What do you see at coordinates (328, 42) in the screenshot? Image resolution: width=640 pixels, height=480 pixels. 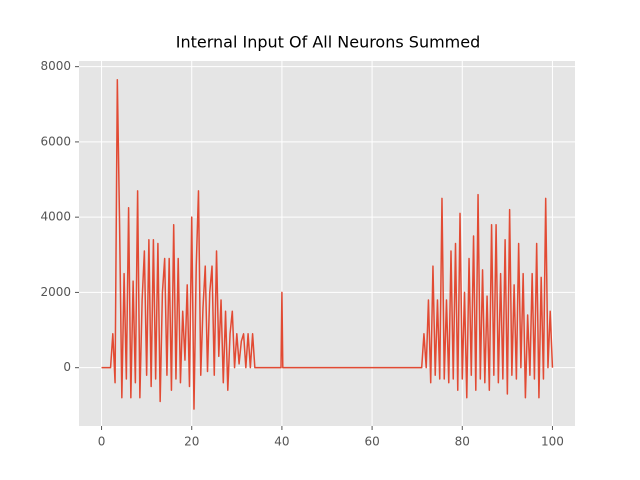 I see `chart-title: Internal Input Of All Neurons Summed` at bounding box center [328, 42].